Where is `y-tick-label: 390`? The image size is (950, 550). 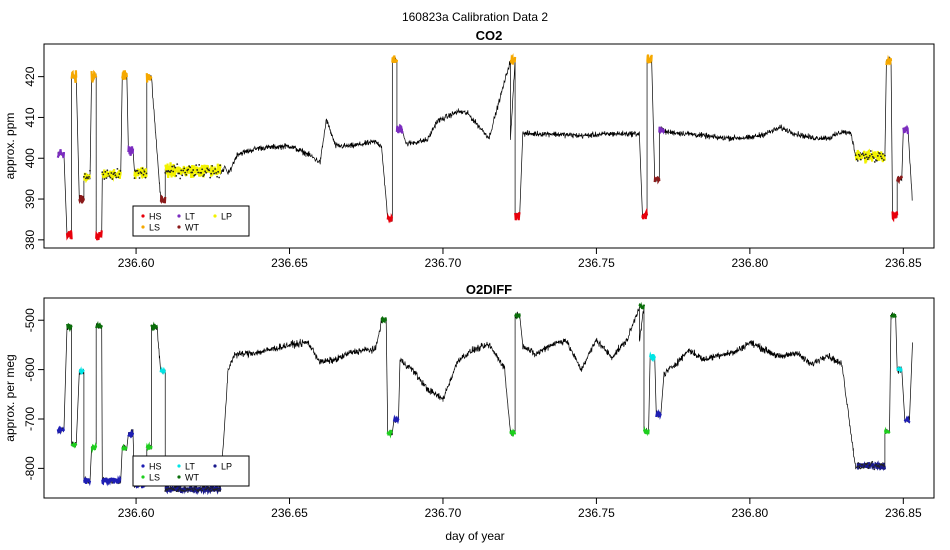 y-tick-label: 390 is located at coordinates (30, 199).